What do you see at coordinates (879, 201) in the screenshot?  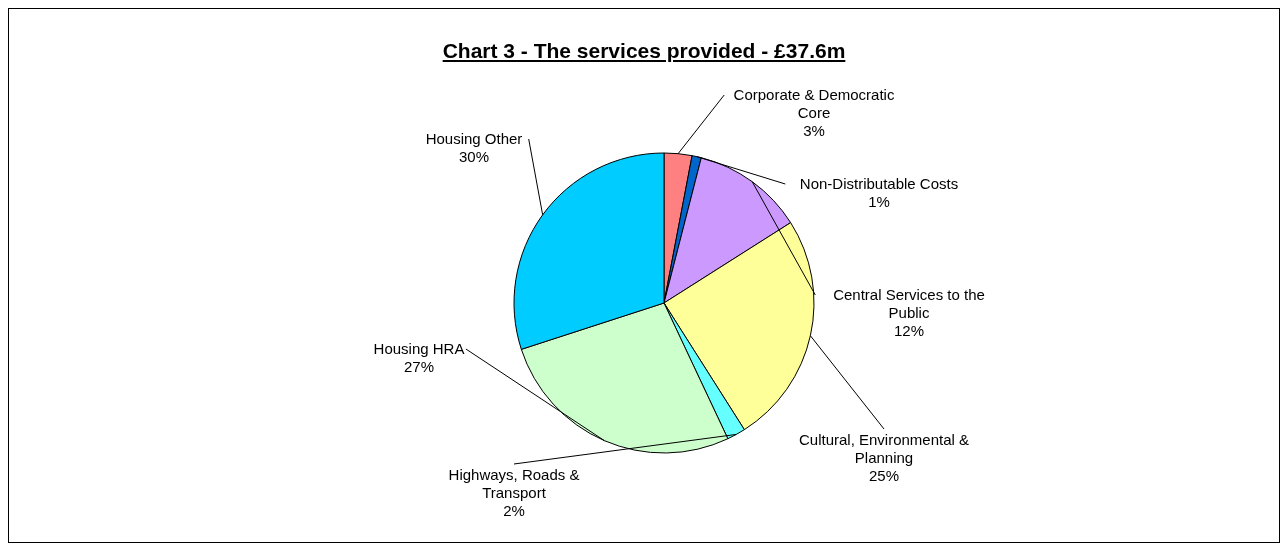 I see `data-label: 1%` at bounding box center [879, 201].